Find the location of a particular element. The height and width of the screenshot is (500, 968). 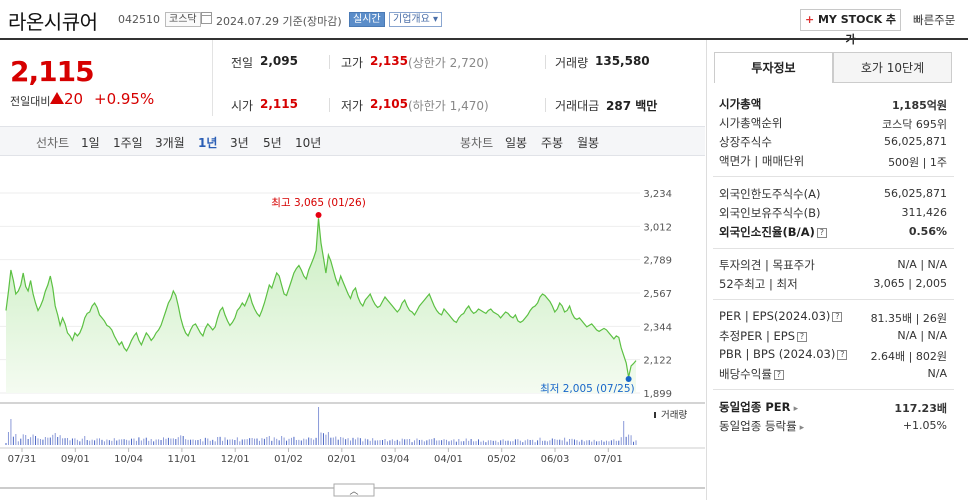

change-label: 전일대비 is located at coordinates (30, 101).